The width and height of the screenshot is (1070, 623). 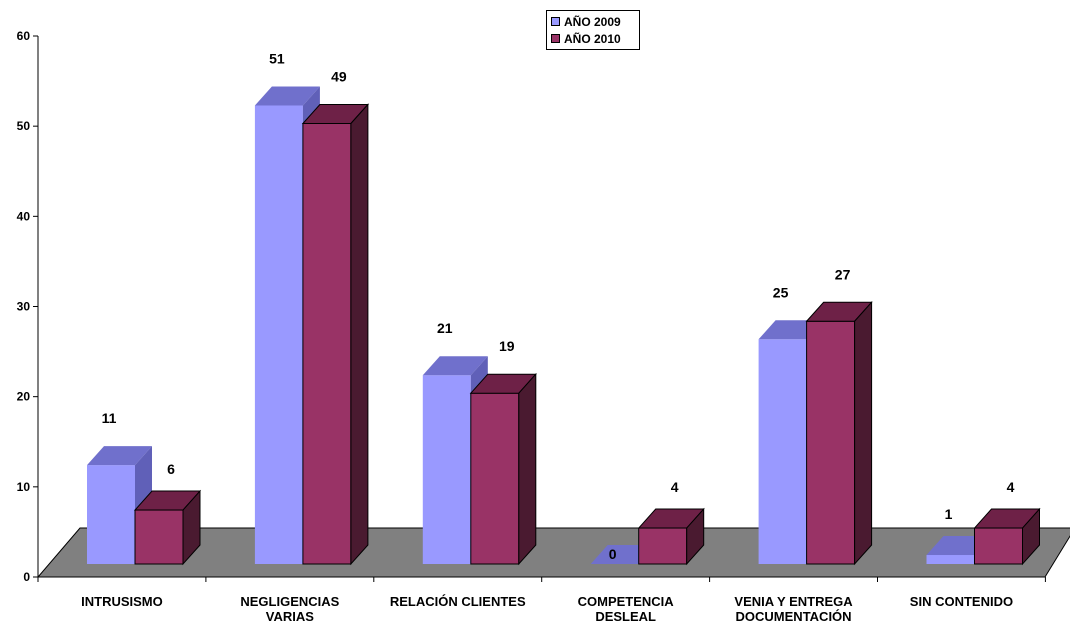 I want to click on legend-item-2010: AÑO 2010, so click(x=593, y=38).